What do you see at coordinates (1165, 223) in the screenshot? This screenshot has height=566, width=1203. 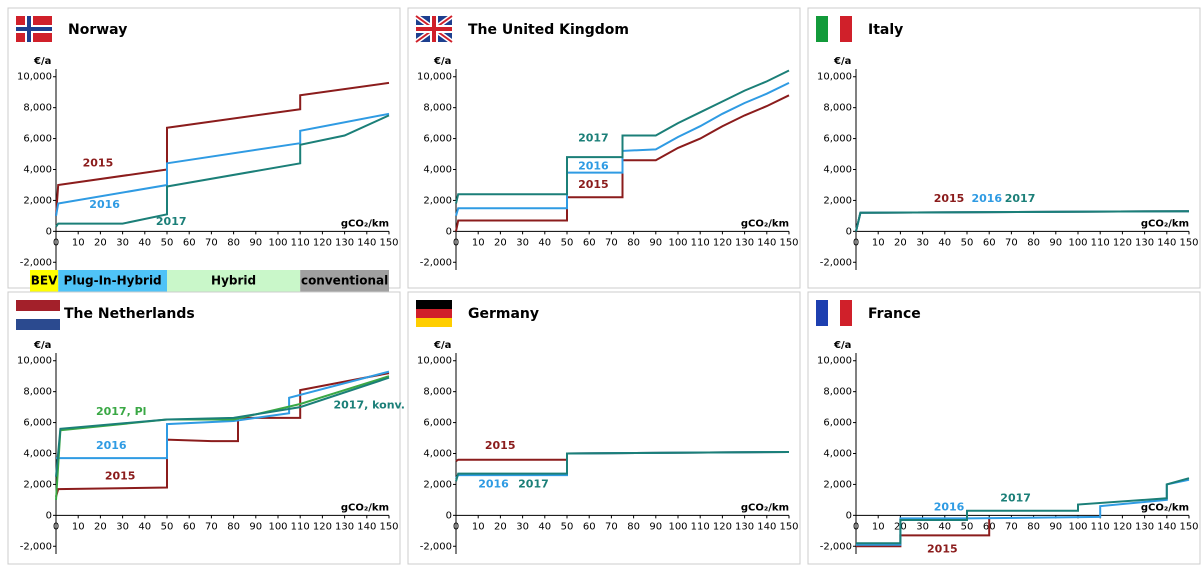 I see `x-axis-label: gCO₂/km` at bounding box center [1165, 223].